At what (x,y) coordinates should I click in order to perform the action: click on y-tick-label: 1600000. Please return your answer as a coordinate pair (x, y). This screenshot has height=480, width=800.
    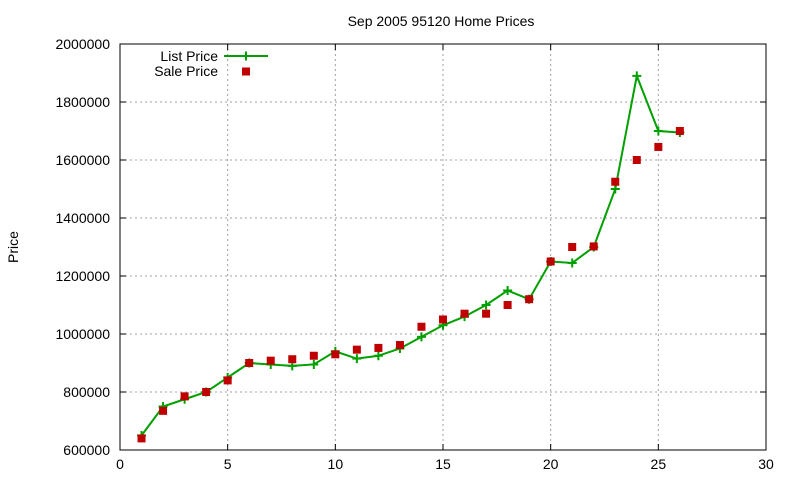
    Looking at the image, I should click on (82, 160).